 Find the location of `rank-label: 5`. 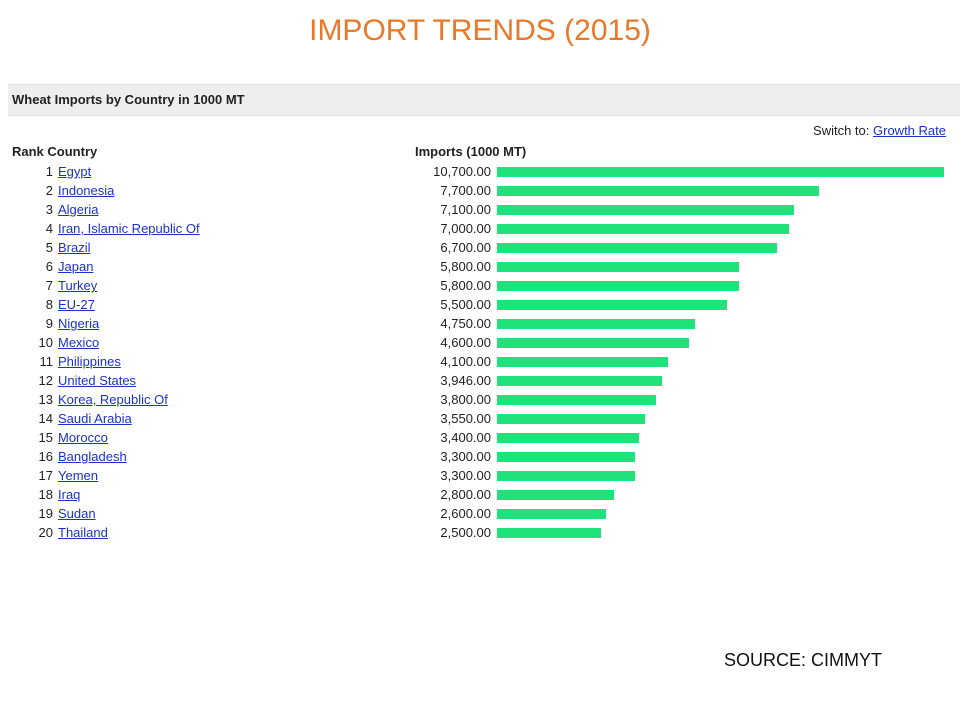

rank-label: 5 is located at coordinates (49, 247).